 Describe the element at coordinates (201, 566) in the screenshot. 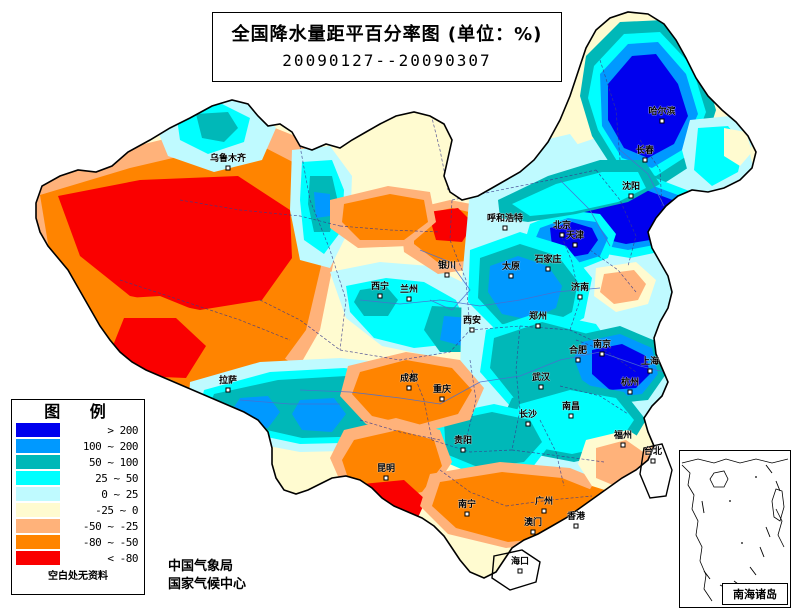

I see `credit-line-1: 中国气象局` at that location.